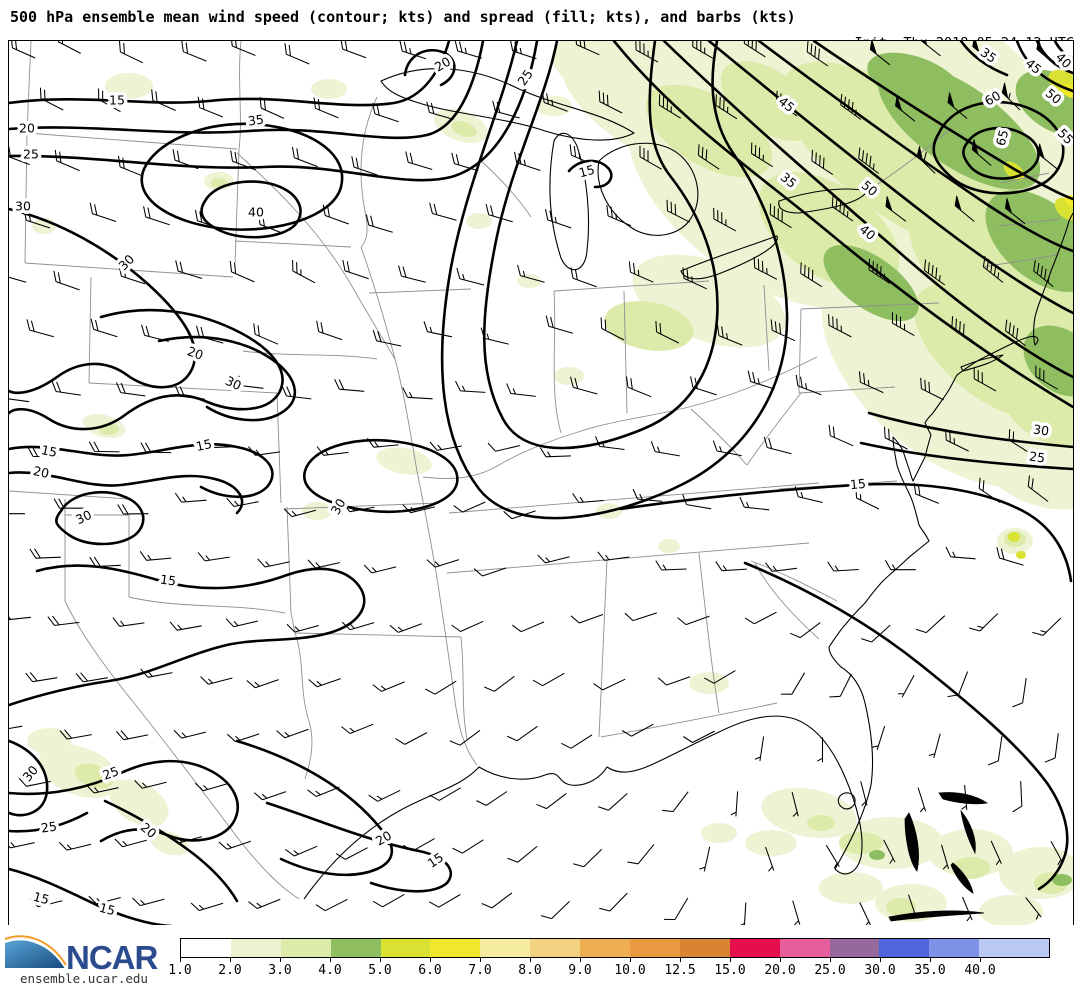  Describe the element at coordinates (615, 948) in the screenshot. I see `spread-colorbar` at that location.